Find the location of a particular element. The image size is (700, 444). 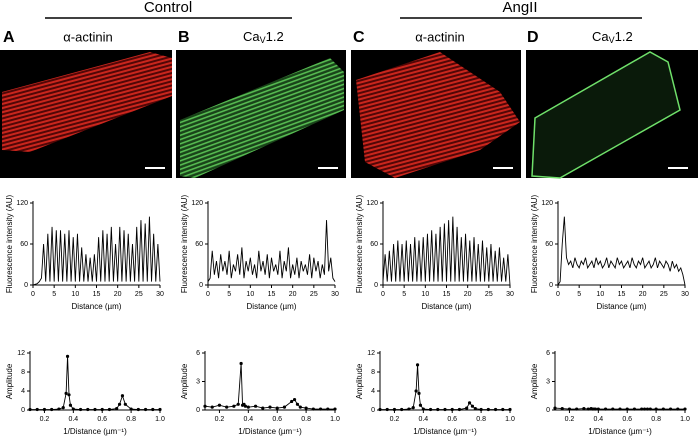

y-tick-label: 3 is located at coordinates (198, 381).